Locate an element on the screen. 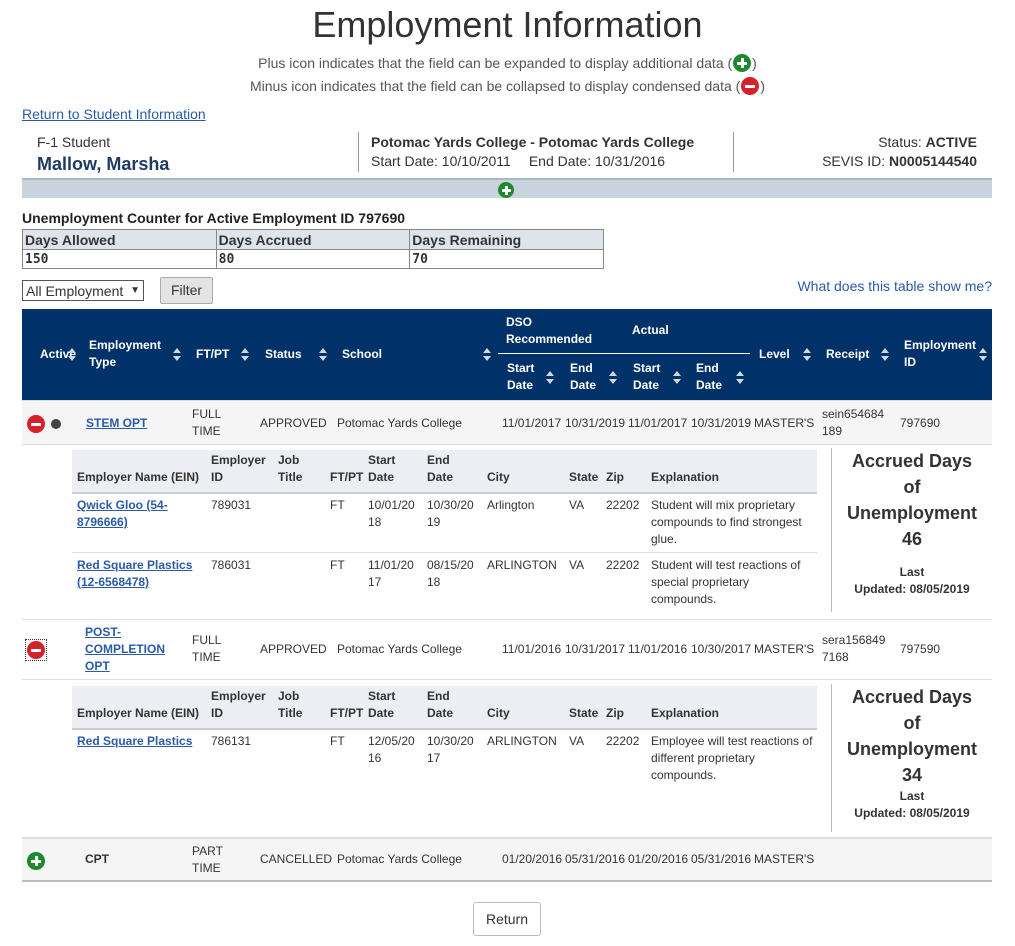 The width and height of the screenshot is (1015, 946). header-receipt: Receipt is located at coordinates (848, 354).